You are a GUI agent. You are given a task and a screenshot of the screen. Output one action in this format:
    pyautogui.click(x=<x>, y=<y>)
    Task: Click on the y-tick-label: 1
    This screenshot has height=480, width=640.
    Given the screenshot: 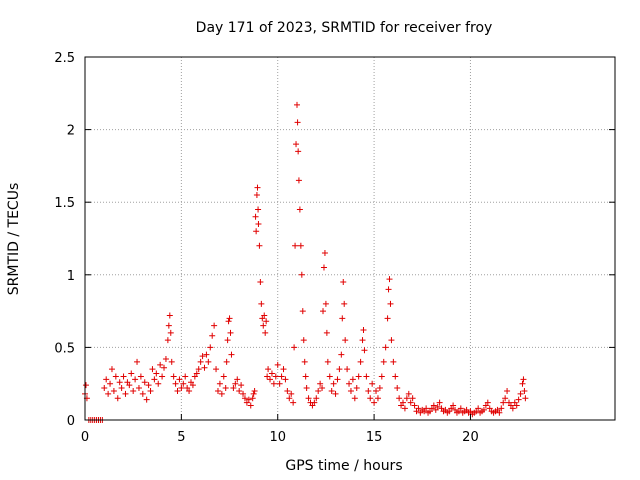 What is the action you would take?
    pyautogui.click(x=71, y=276)
    